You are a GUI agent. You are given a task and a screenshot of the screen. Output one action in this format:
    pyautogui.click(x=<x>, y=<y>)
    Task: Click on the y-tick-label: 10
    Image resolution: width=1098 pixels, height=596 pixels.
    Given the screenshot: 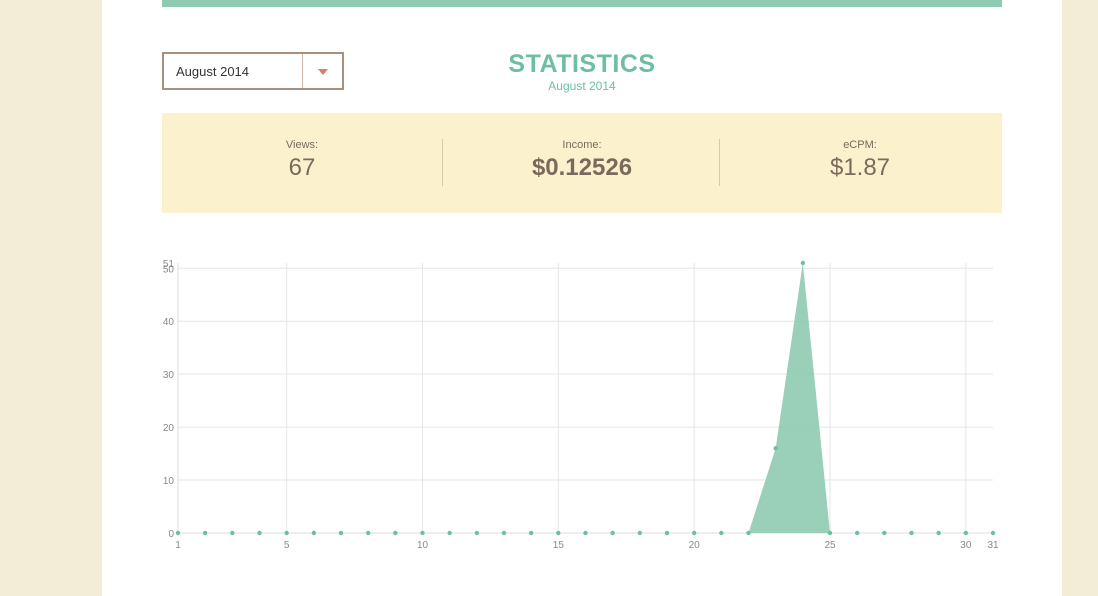 What is the action you would take?
    pyautogui.click(x=169, y=481)
    